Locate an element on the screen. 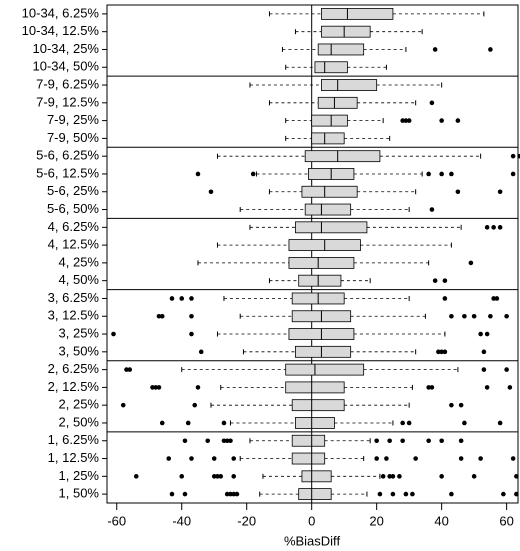 The height and width of the screenshot is (551, 520). y-tick-label: 7-9, 12.5% is located at coordinates (67, 101).